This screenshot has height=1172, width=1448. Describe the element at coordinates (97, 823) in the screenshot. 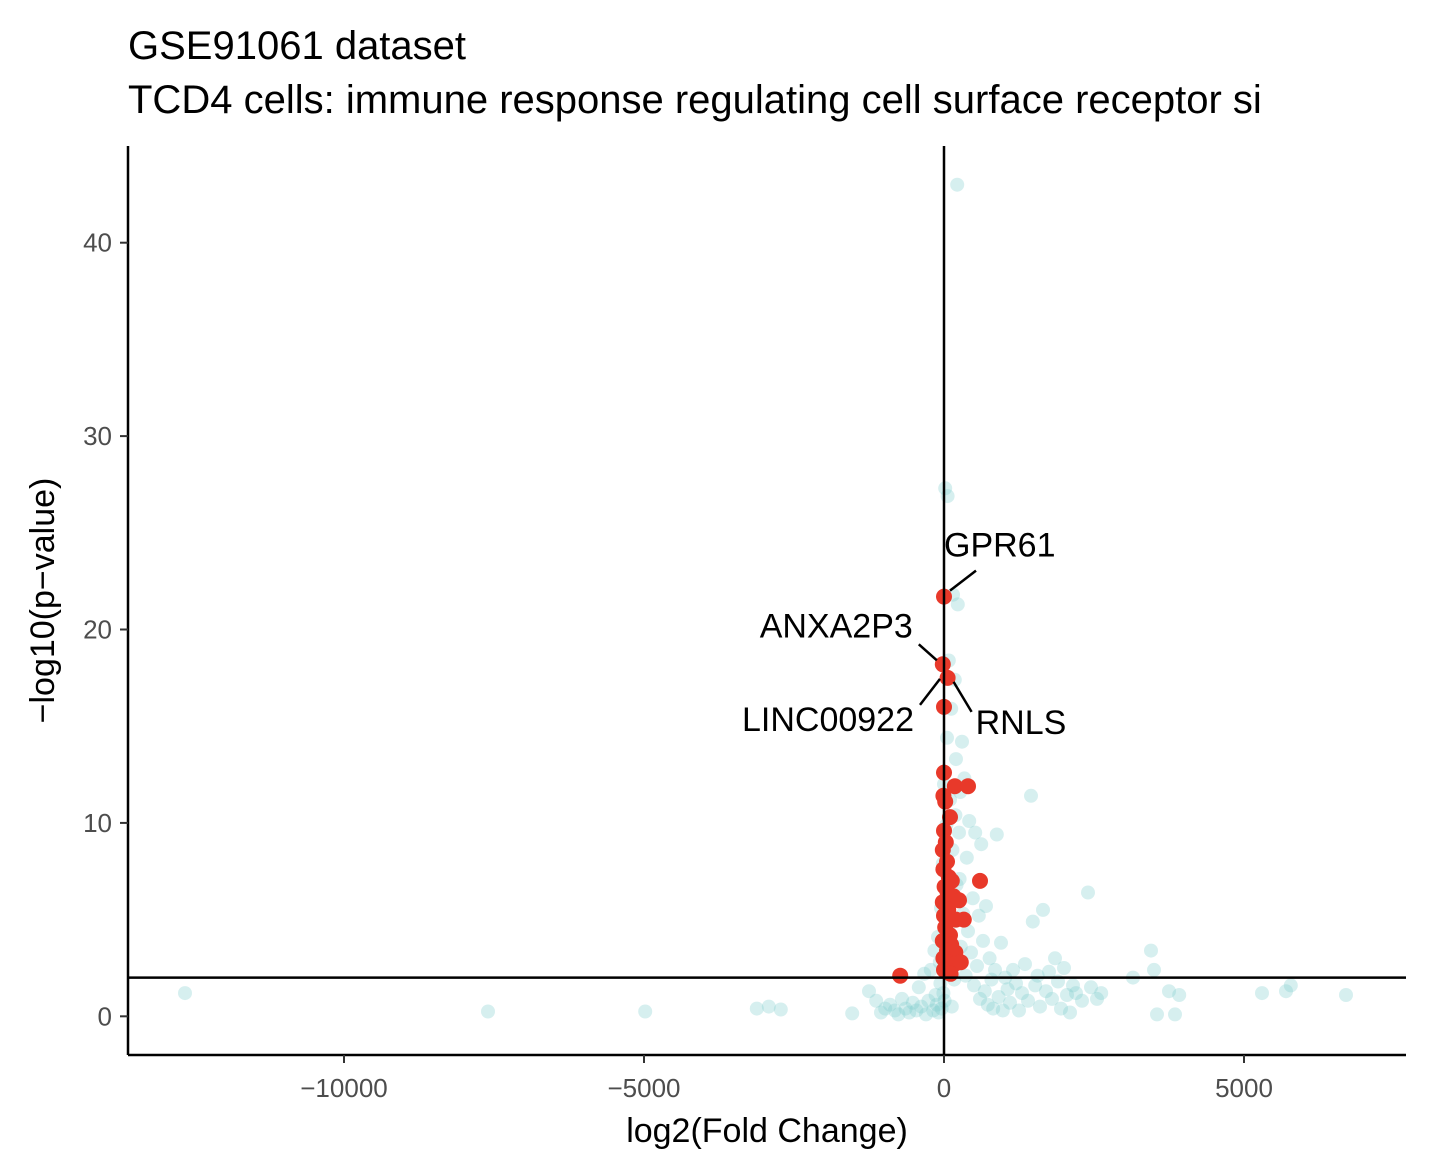

I see `y-tick-label: 10` at that location.